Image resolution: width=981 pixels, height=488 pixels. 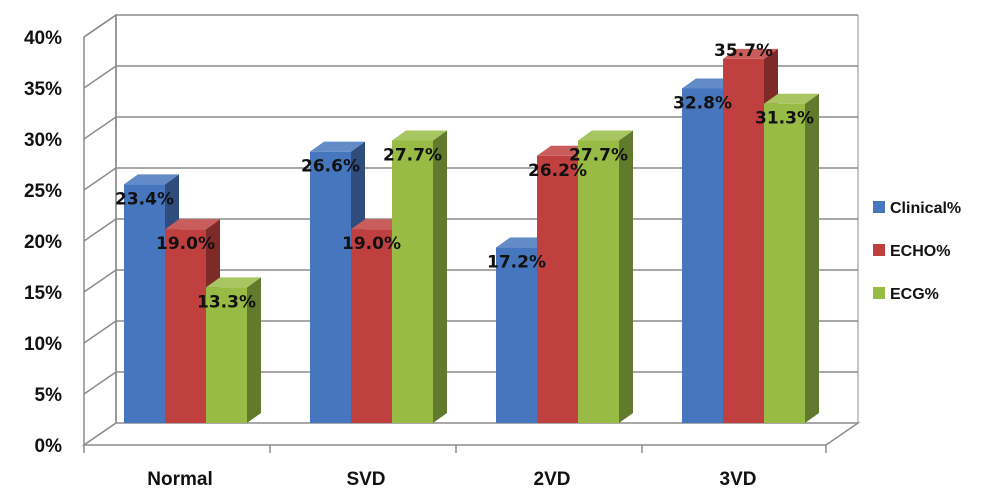 What do you see at coordinates (43, 191) in the screenshot?
I see `y-tick-label: 25%` at bounding box center [43, 191].